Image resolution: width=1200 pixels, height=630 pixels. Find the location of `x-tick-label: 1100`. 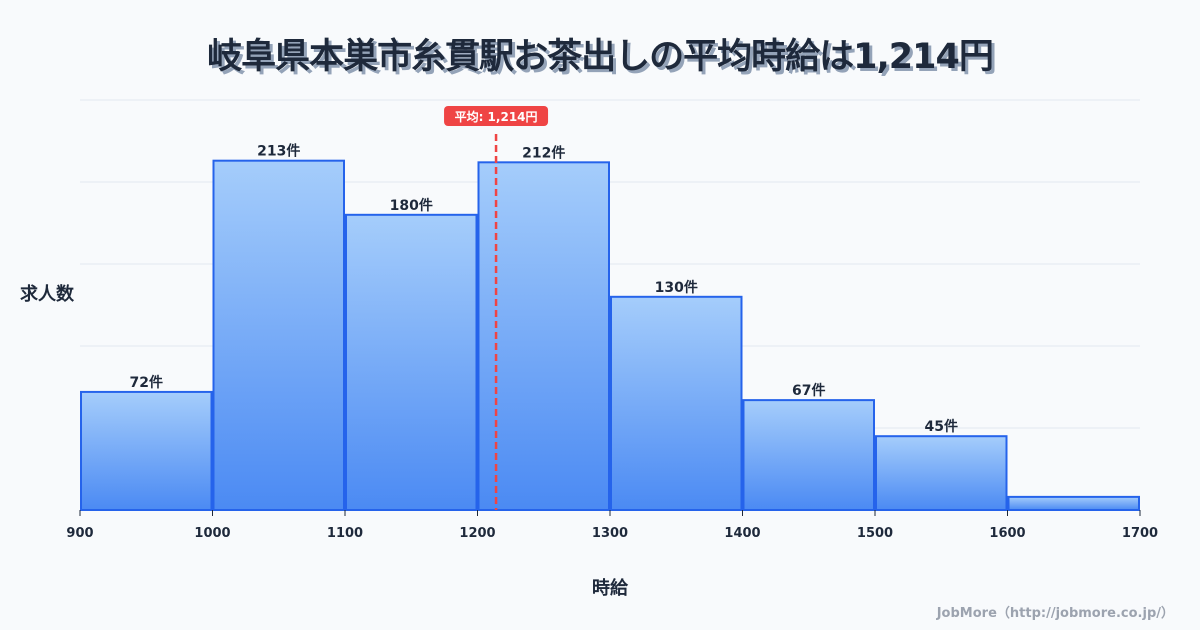

x-tick-label: 1100 is located at coordinates (345, 533).